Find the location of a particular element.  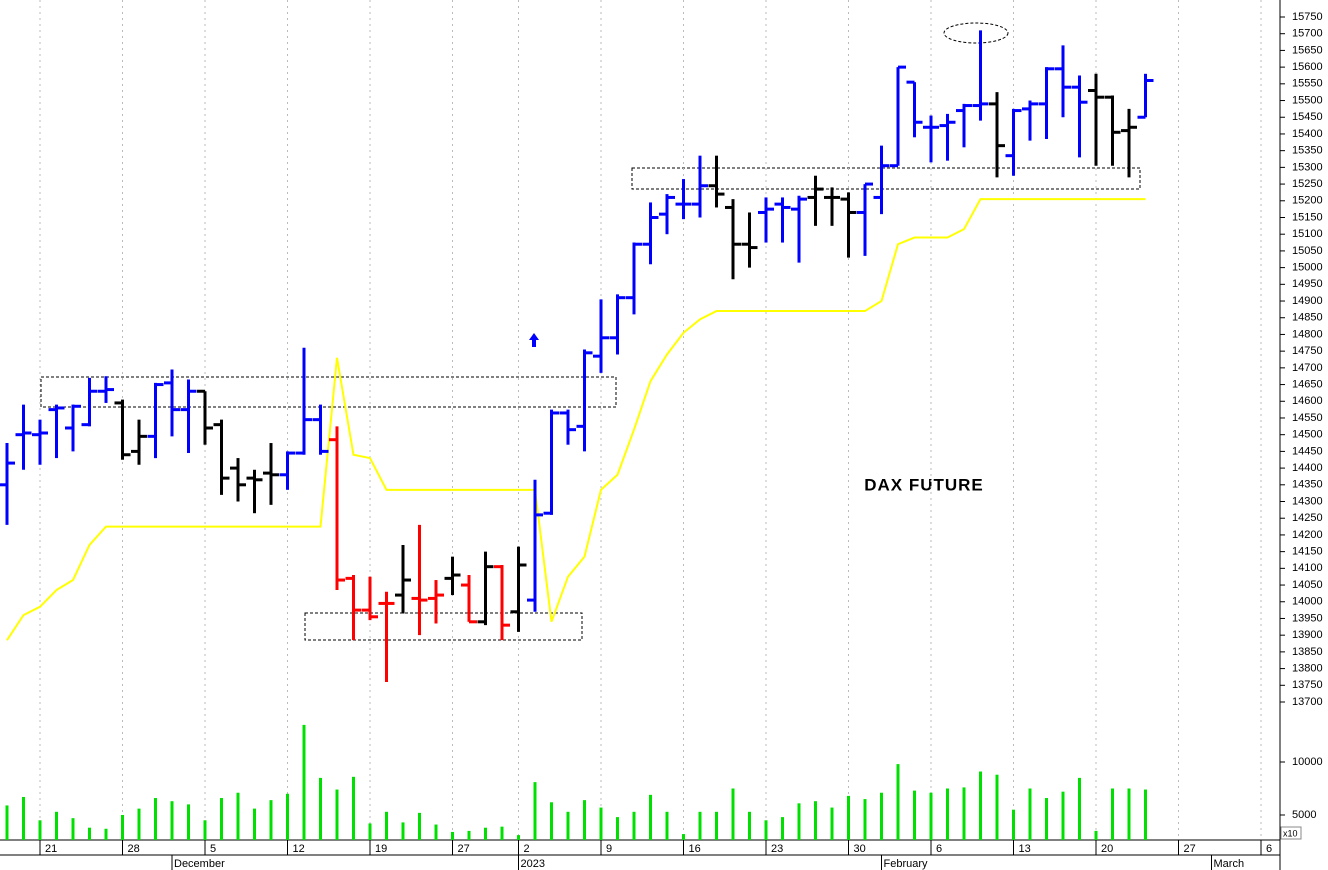

unit-box is located at coordinates (1291, 833).